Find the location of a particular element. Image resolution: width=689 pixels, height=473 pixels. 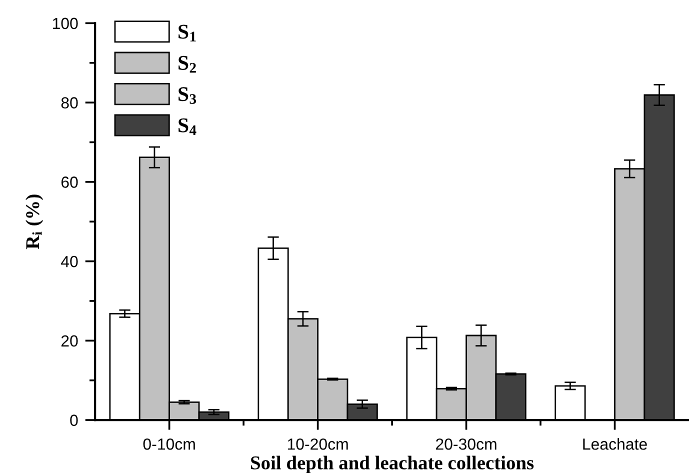

y-tick-label: 80 is located at coordinates (69, 102).